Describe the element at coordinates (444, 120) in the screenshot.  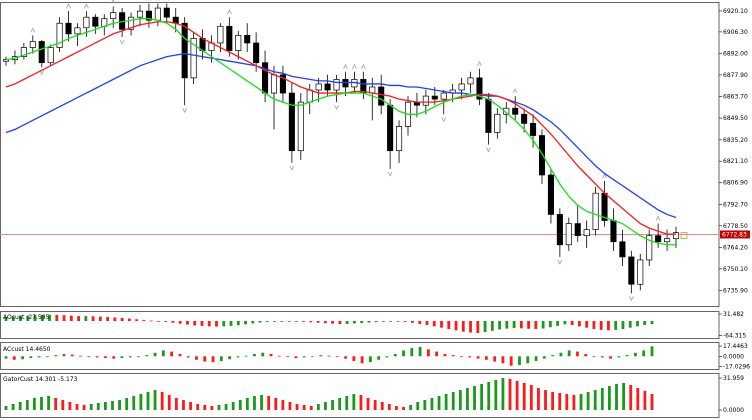
I see `fractal-down-arrow` at that location.